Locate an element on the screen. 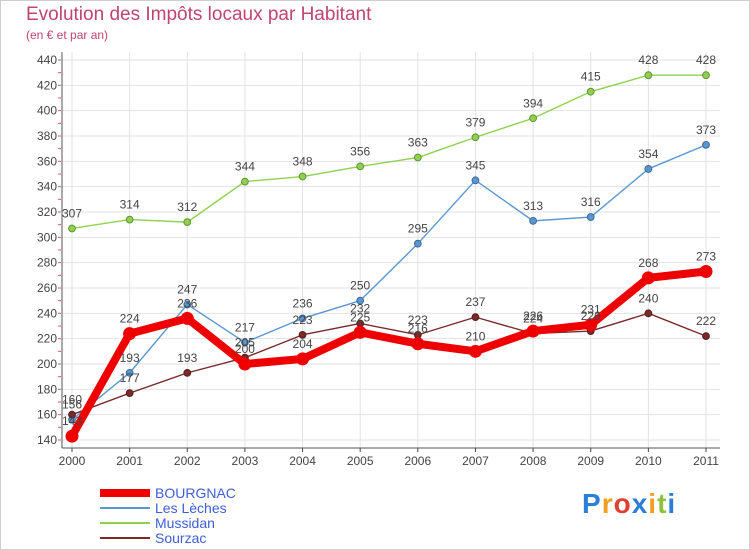  x-tick-label: 2003 is located at coordinates (245, 461).